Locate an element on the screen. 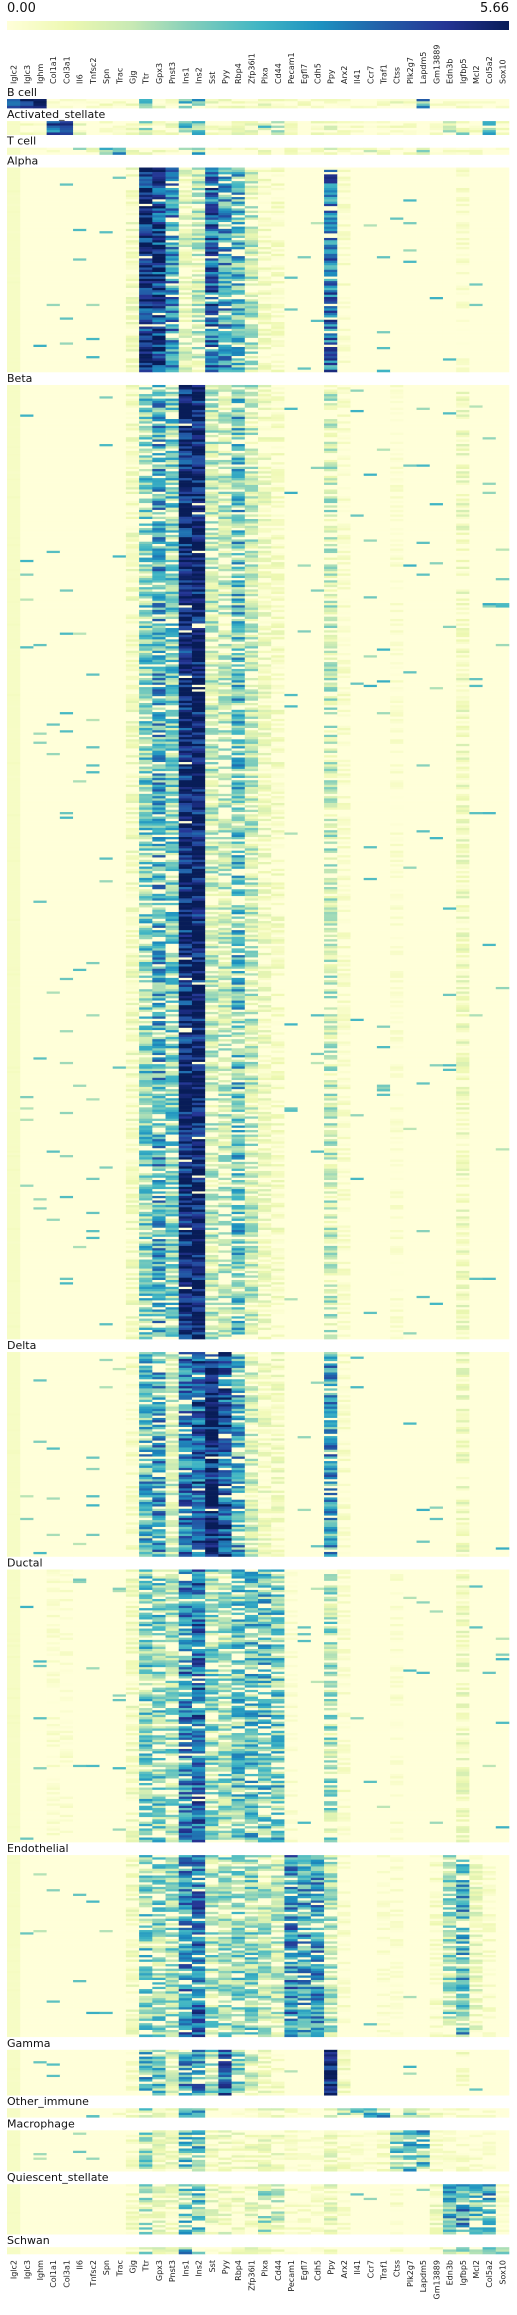 The image size is (517, 2315). top-gene-label-ins1: Ins1 is located at coordinates (185, 75).